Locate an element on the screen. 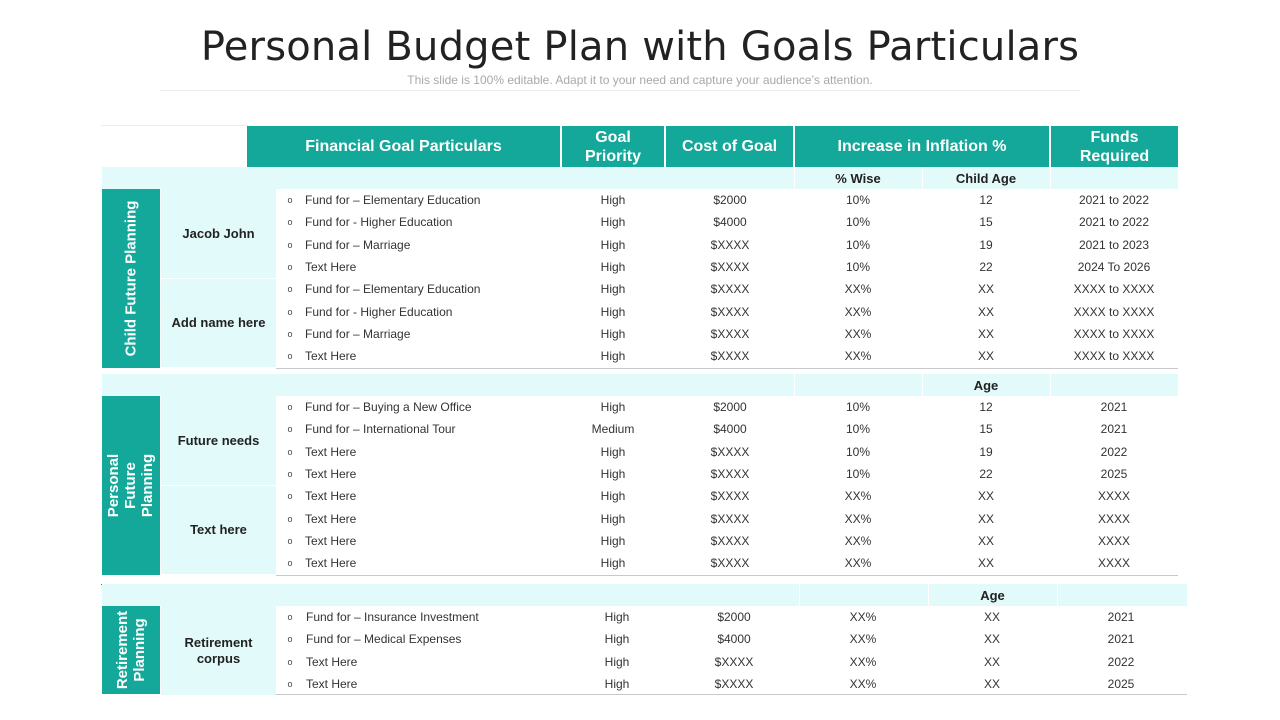  funds-cell: XXXX to XXXX is located at coordinates (1114, 311).